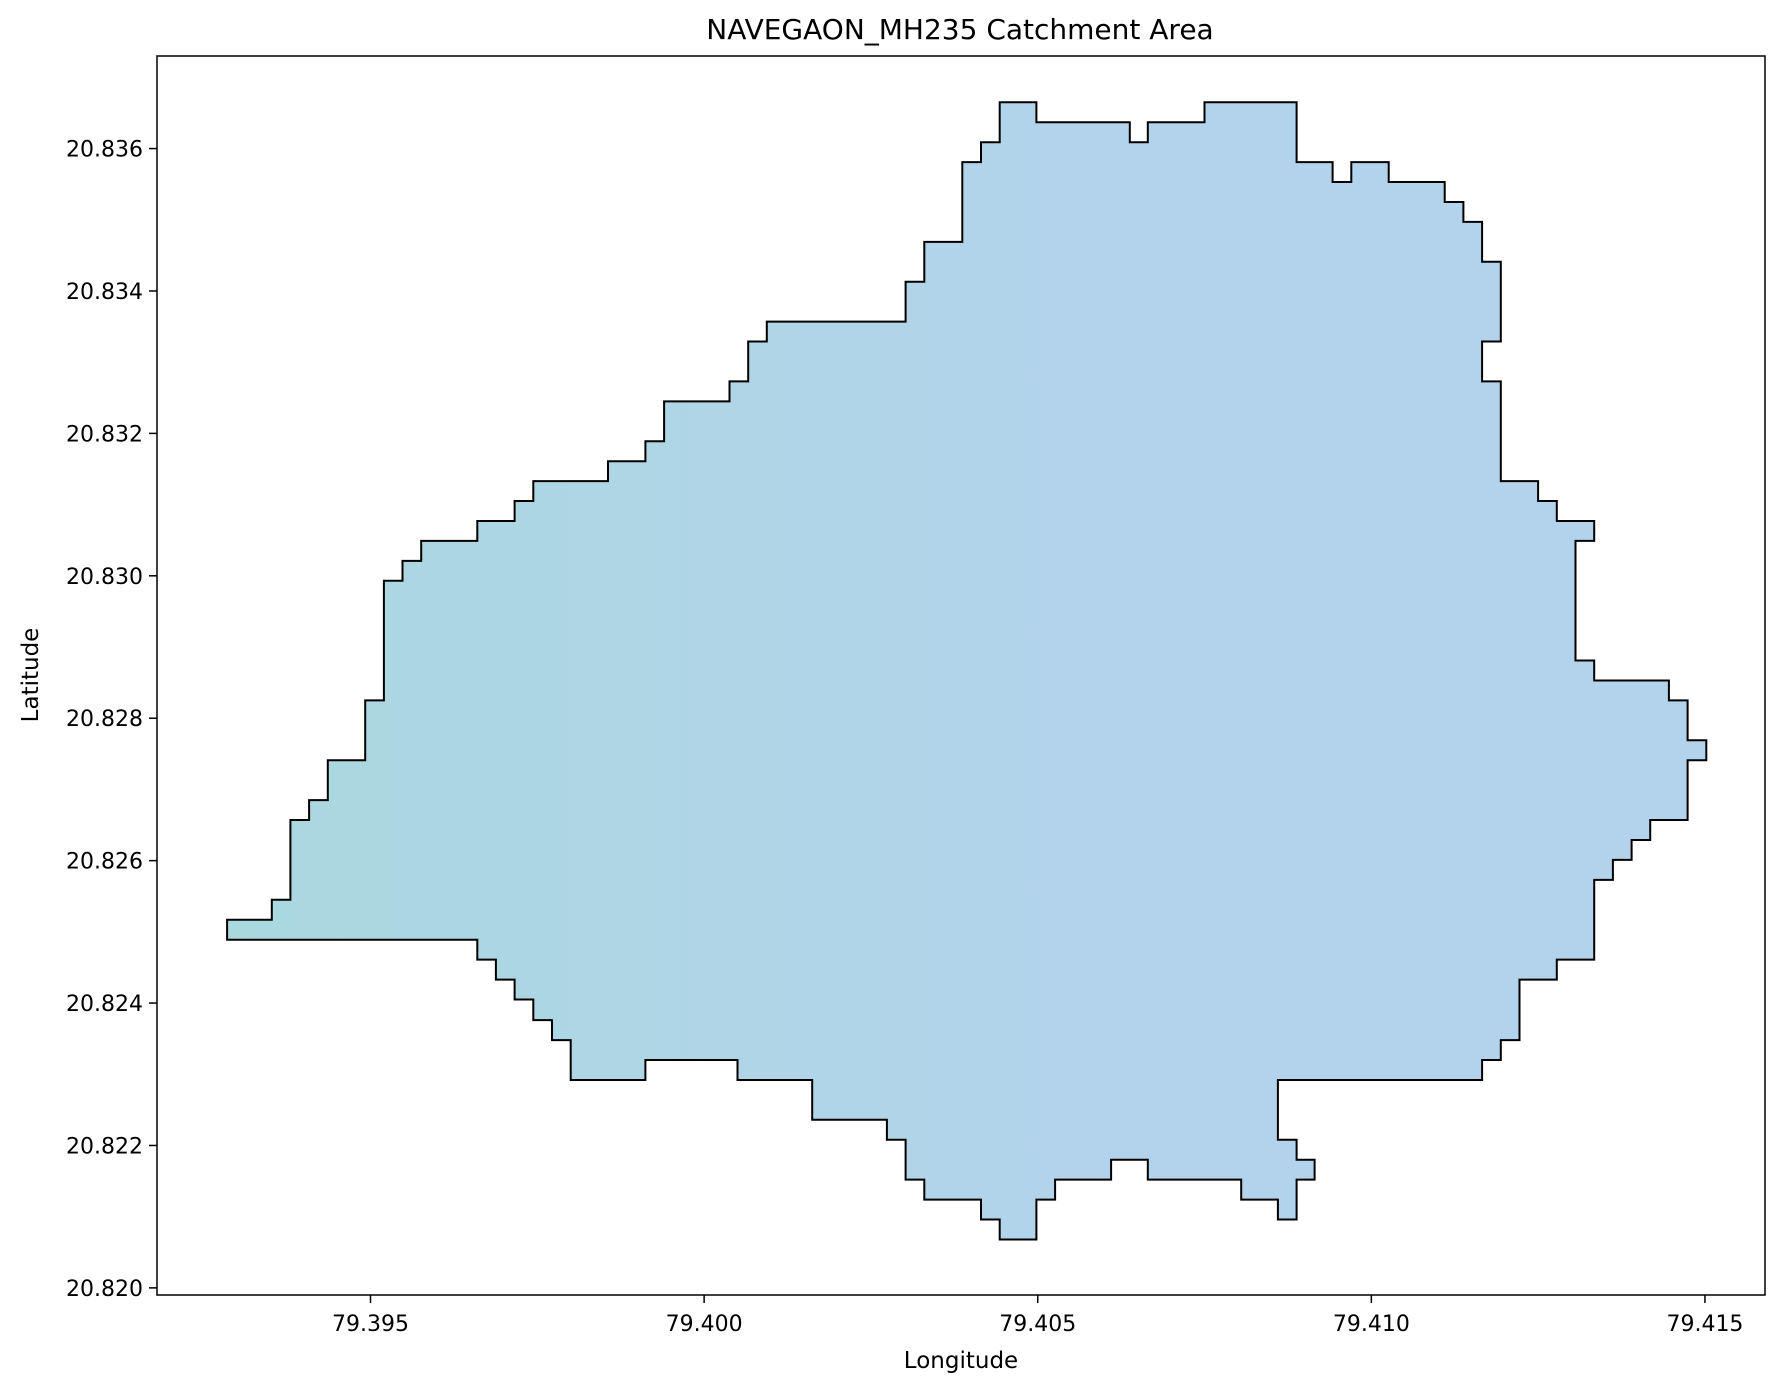  What do you see at coordinates (1037, 1324) in the screenshot?
I see `x-tick-label: 79.405` at bounding box center [1037, 1324].